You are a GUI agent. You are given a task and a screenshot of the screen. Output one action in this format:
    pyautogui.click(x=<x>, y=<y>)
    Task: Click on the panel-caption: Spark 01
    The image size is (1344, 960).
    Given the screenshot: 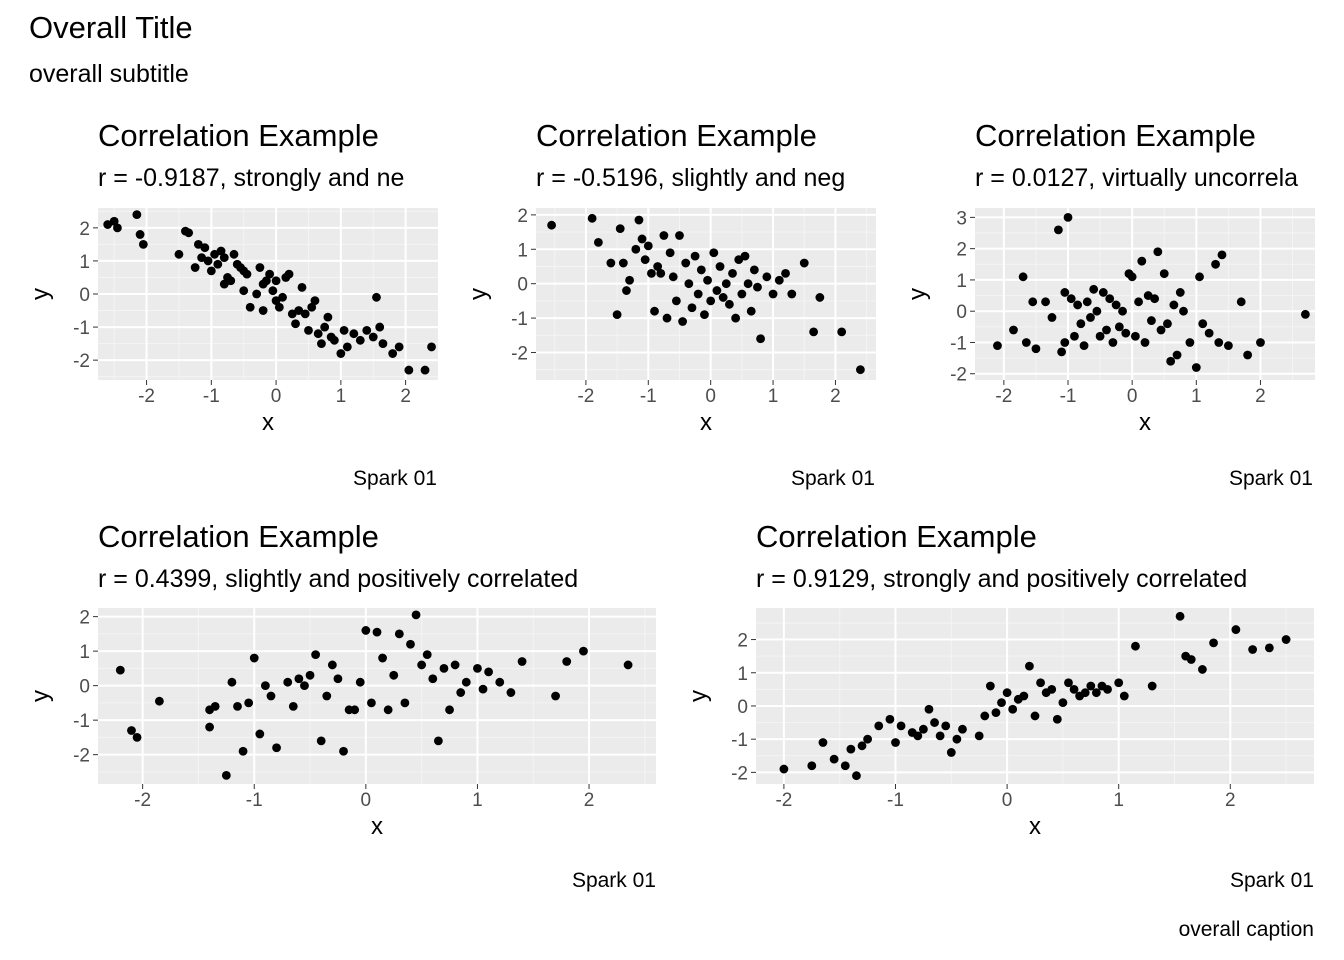 What is the action you would take?
    pyautogui.click(x=394, y=478)
    